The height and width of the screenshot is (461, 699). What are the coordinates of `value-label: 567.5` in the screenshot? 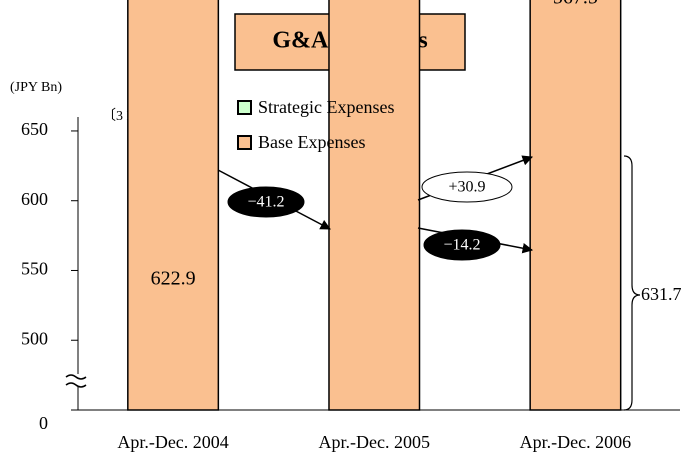 It's located at (575, 4).